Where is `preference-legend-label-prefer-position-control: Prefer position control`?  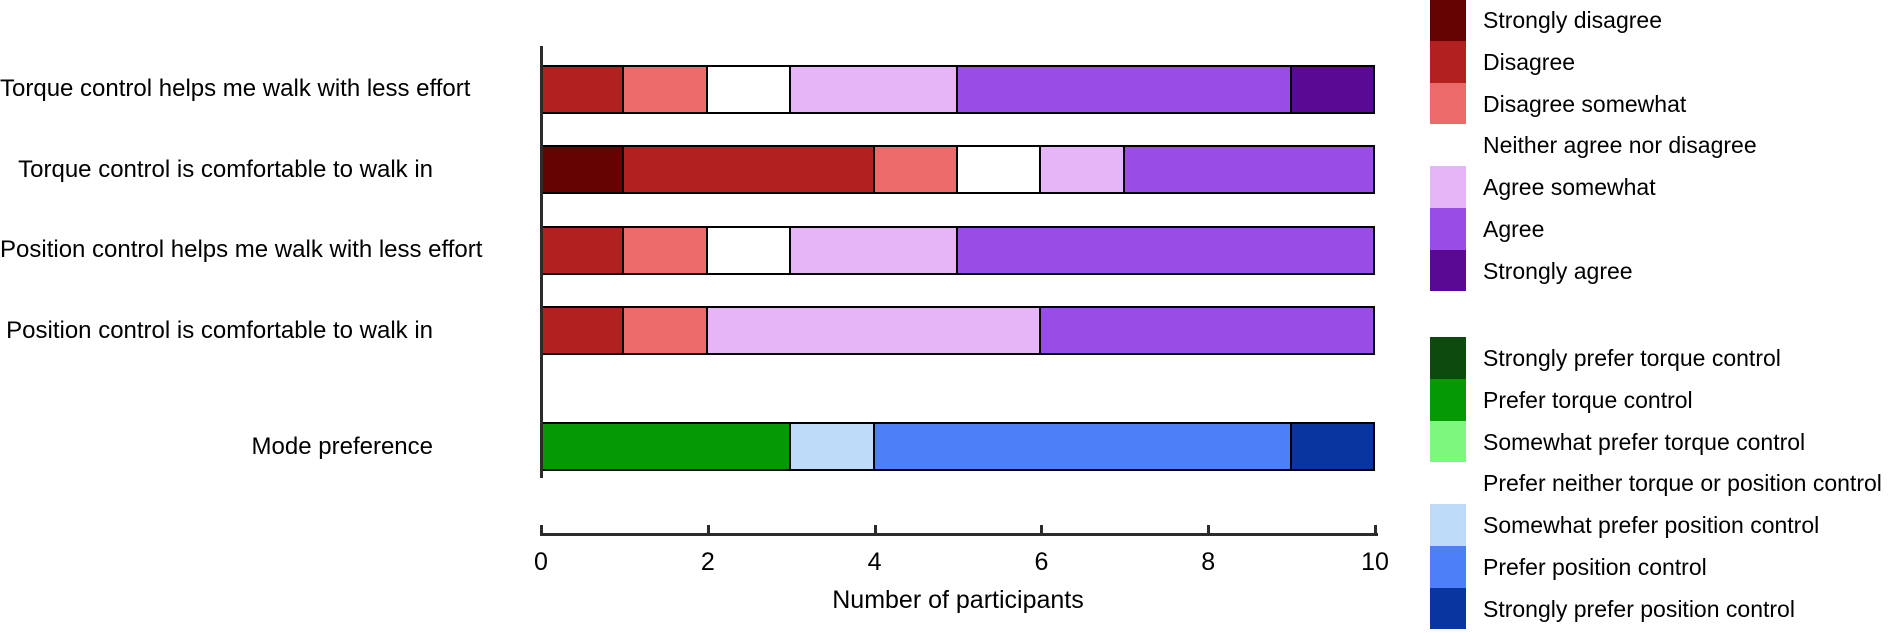
preference-legend-label-prefer-position-control: Prefer position control is located at coordinates (1595, 566).